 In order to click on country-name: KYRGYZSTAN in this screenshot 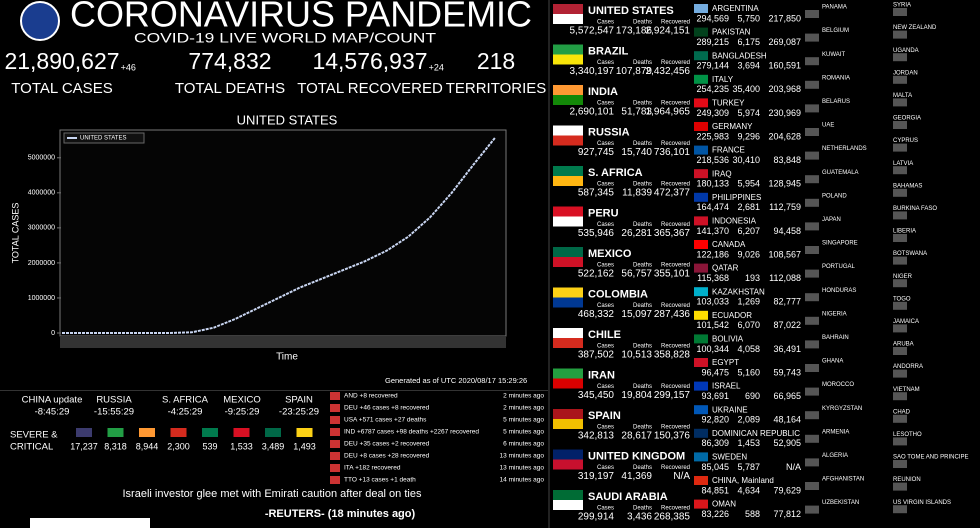, I will do `click(842, 409)`.